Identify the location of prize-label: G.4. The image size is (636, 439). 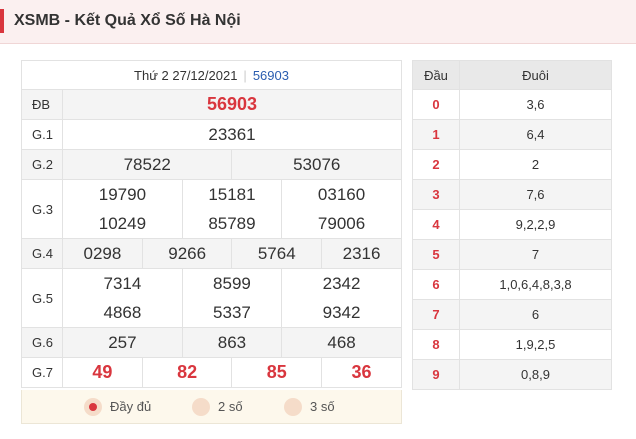
(42, 253).